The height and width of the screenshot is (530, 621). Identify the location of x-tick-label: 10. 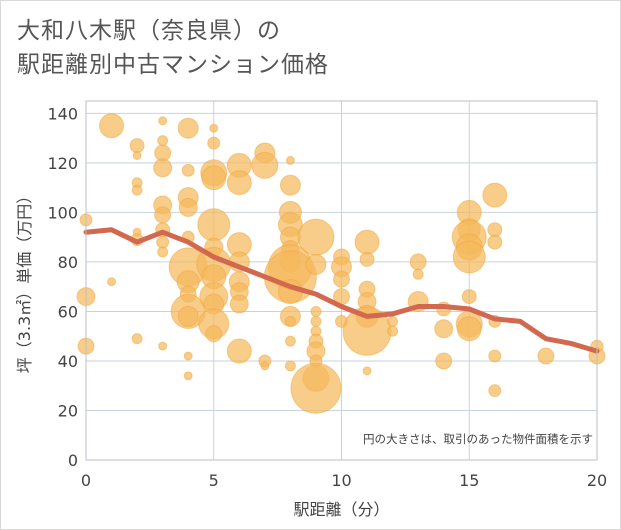
(341, 480).